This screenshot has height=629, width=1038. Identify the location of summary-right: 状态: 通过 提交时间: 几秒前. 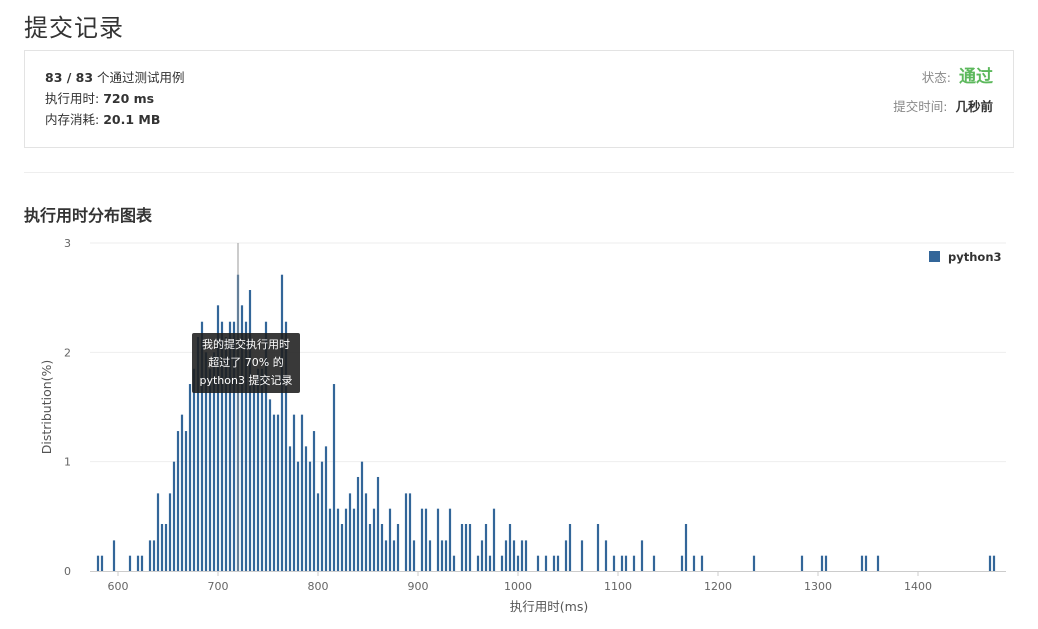
(943, 91).